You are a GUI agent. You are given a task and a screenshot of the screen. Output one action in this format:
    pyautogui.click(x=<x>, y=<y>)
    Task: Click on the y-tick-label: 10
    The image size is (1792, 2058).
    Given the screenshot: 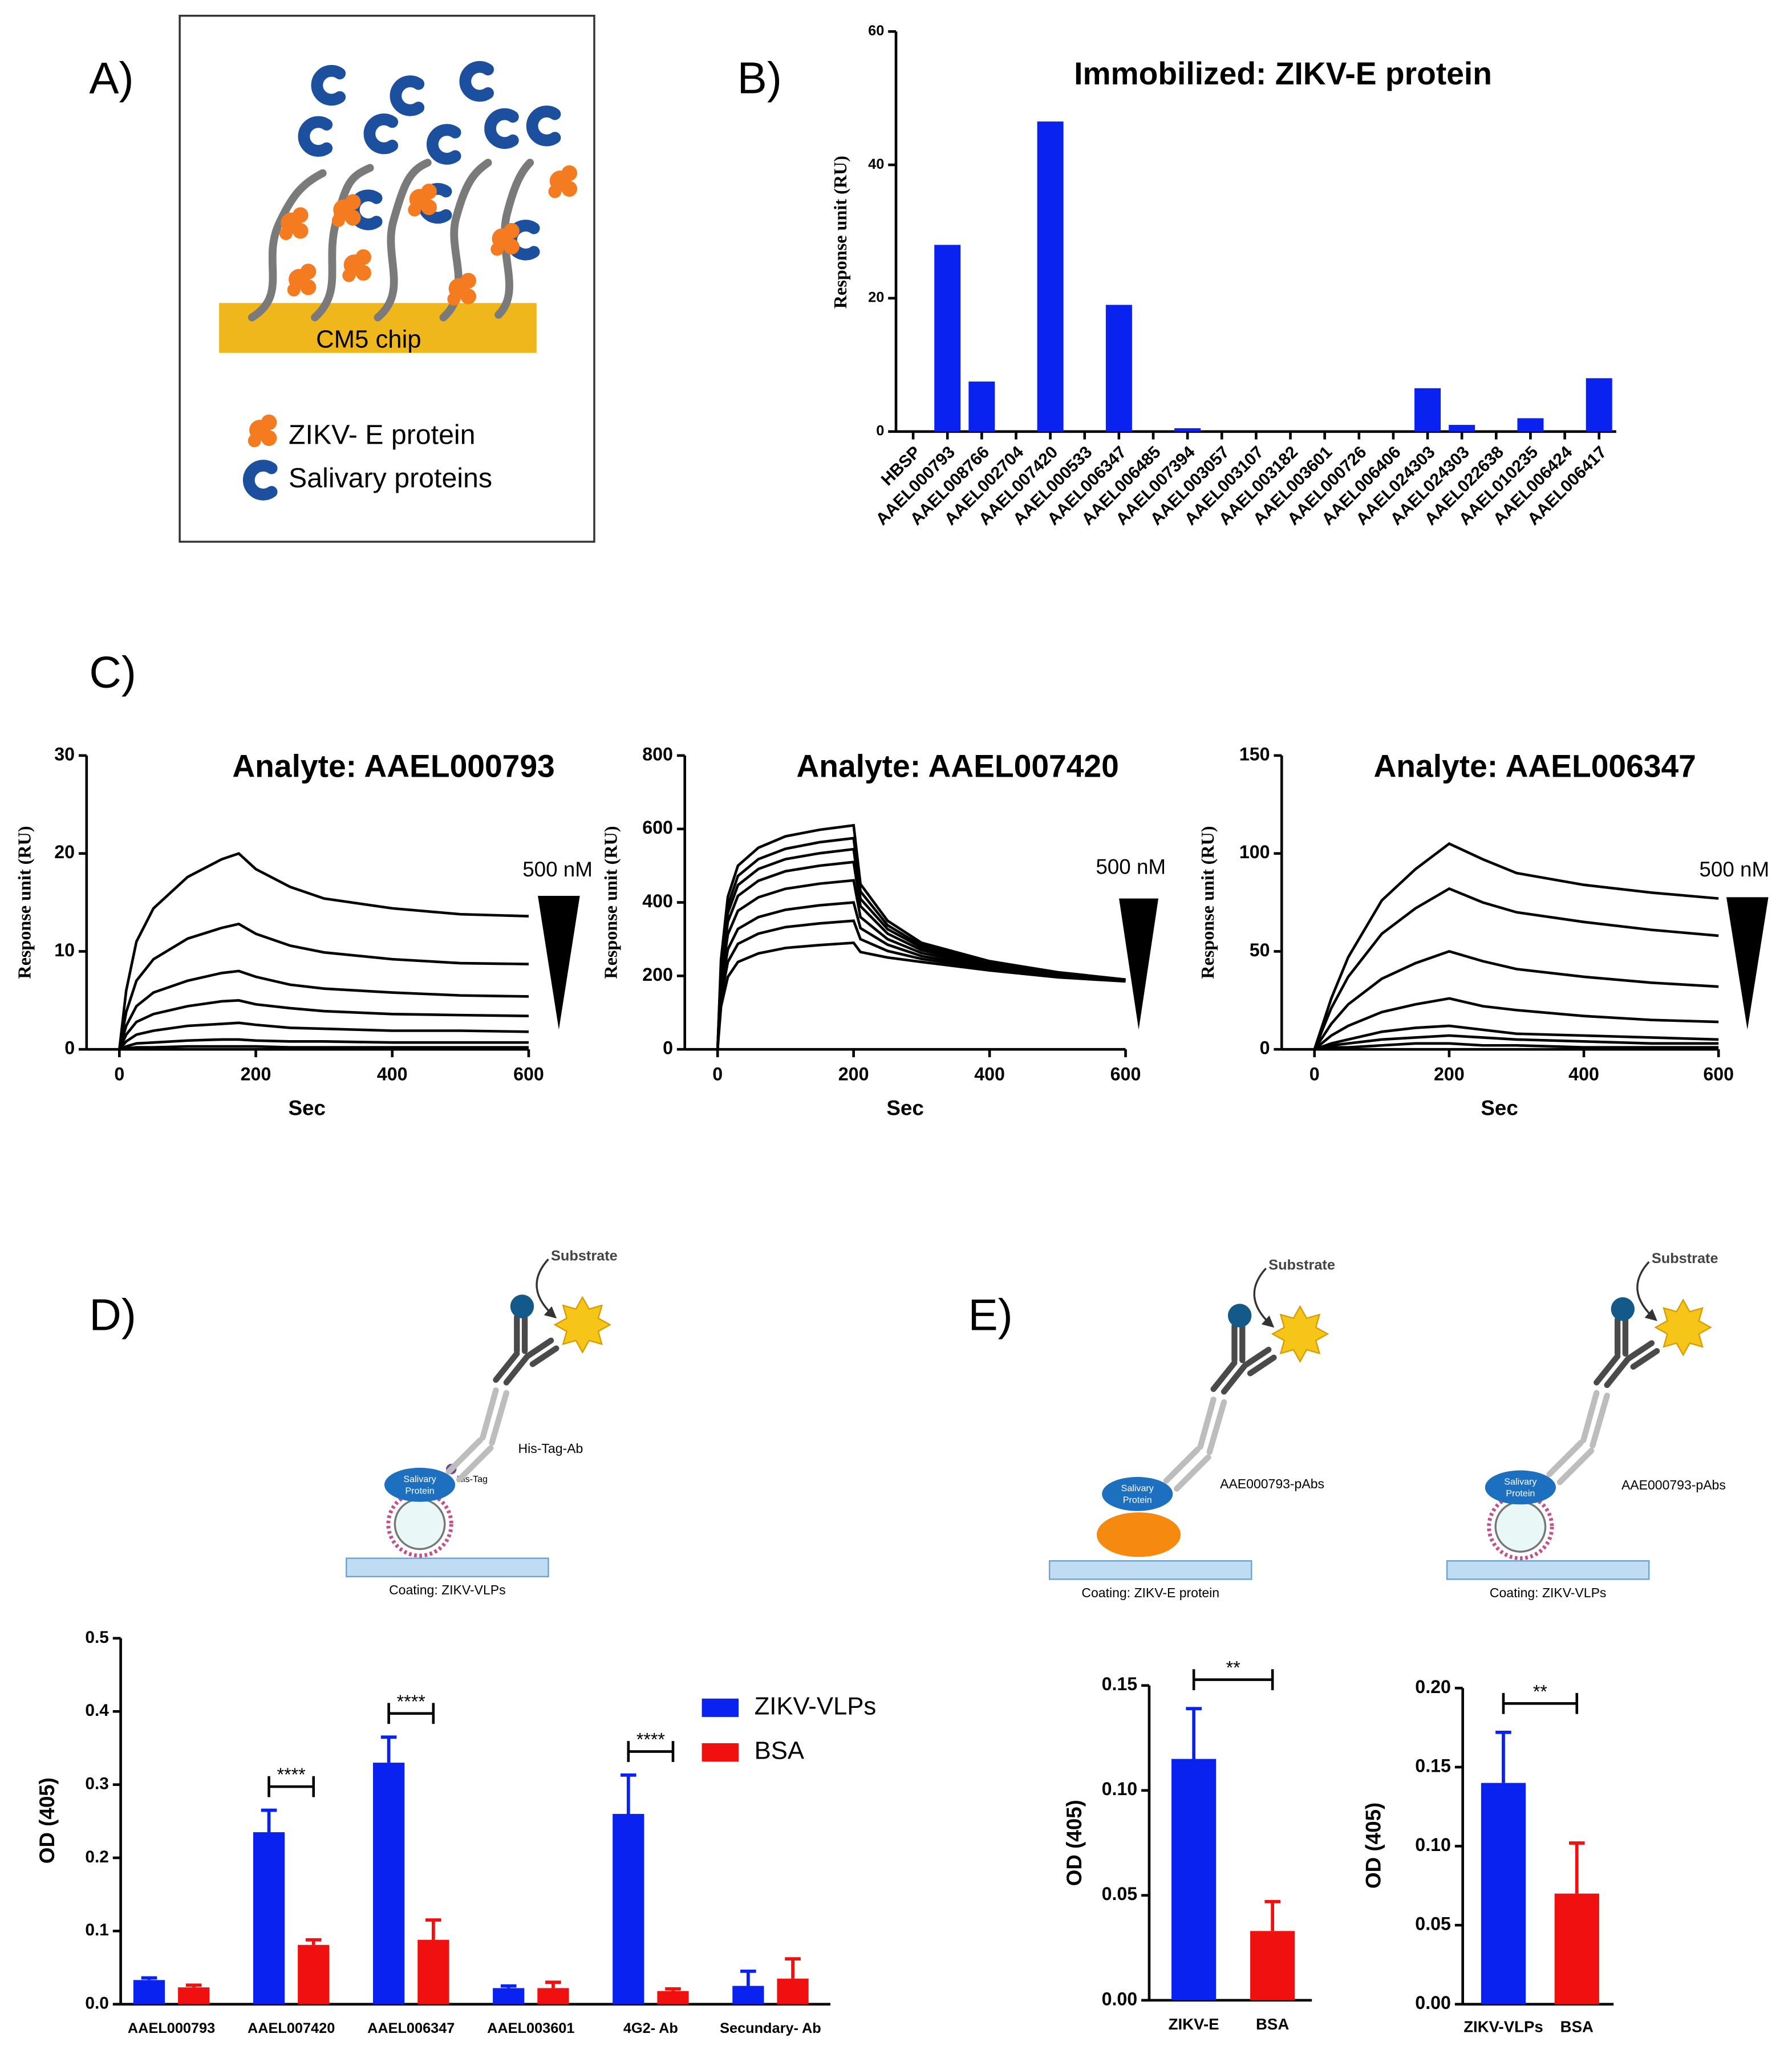 What is the action you would take?
    pyautogui.click(x=64, y=950)
    